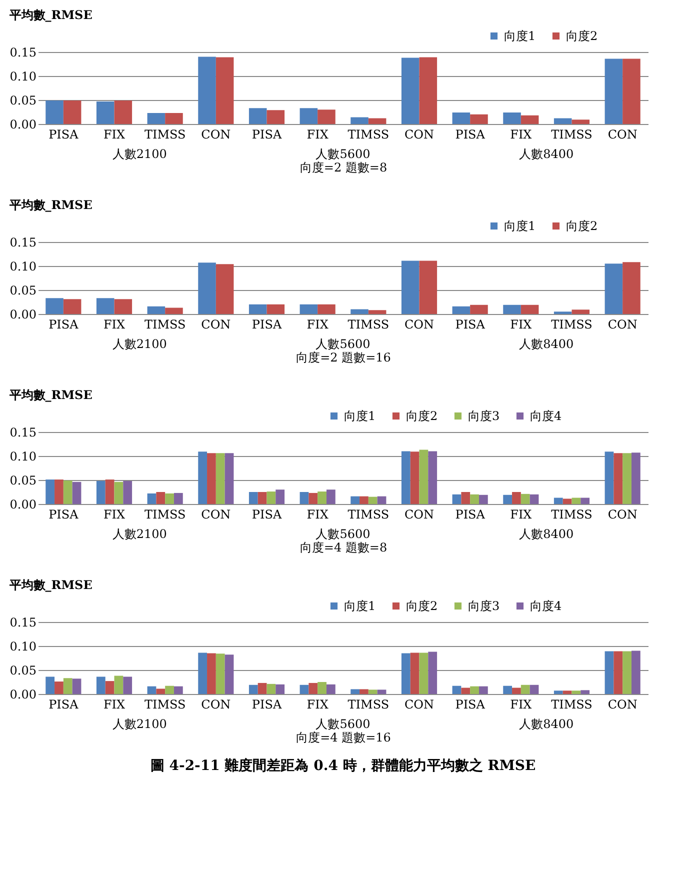  Describe the element at coordinates (23, 291) in the screenshot. I see `y-tick-label: 0.05` at that location.